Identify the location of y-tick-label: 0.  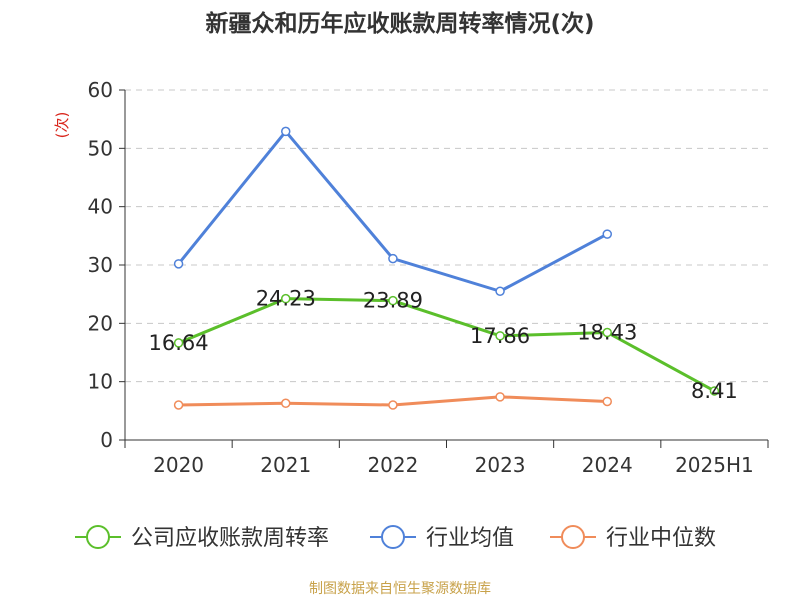
(106, 440).